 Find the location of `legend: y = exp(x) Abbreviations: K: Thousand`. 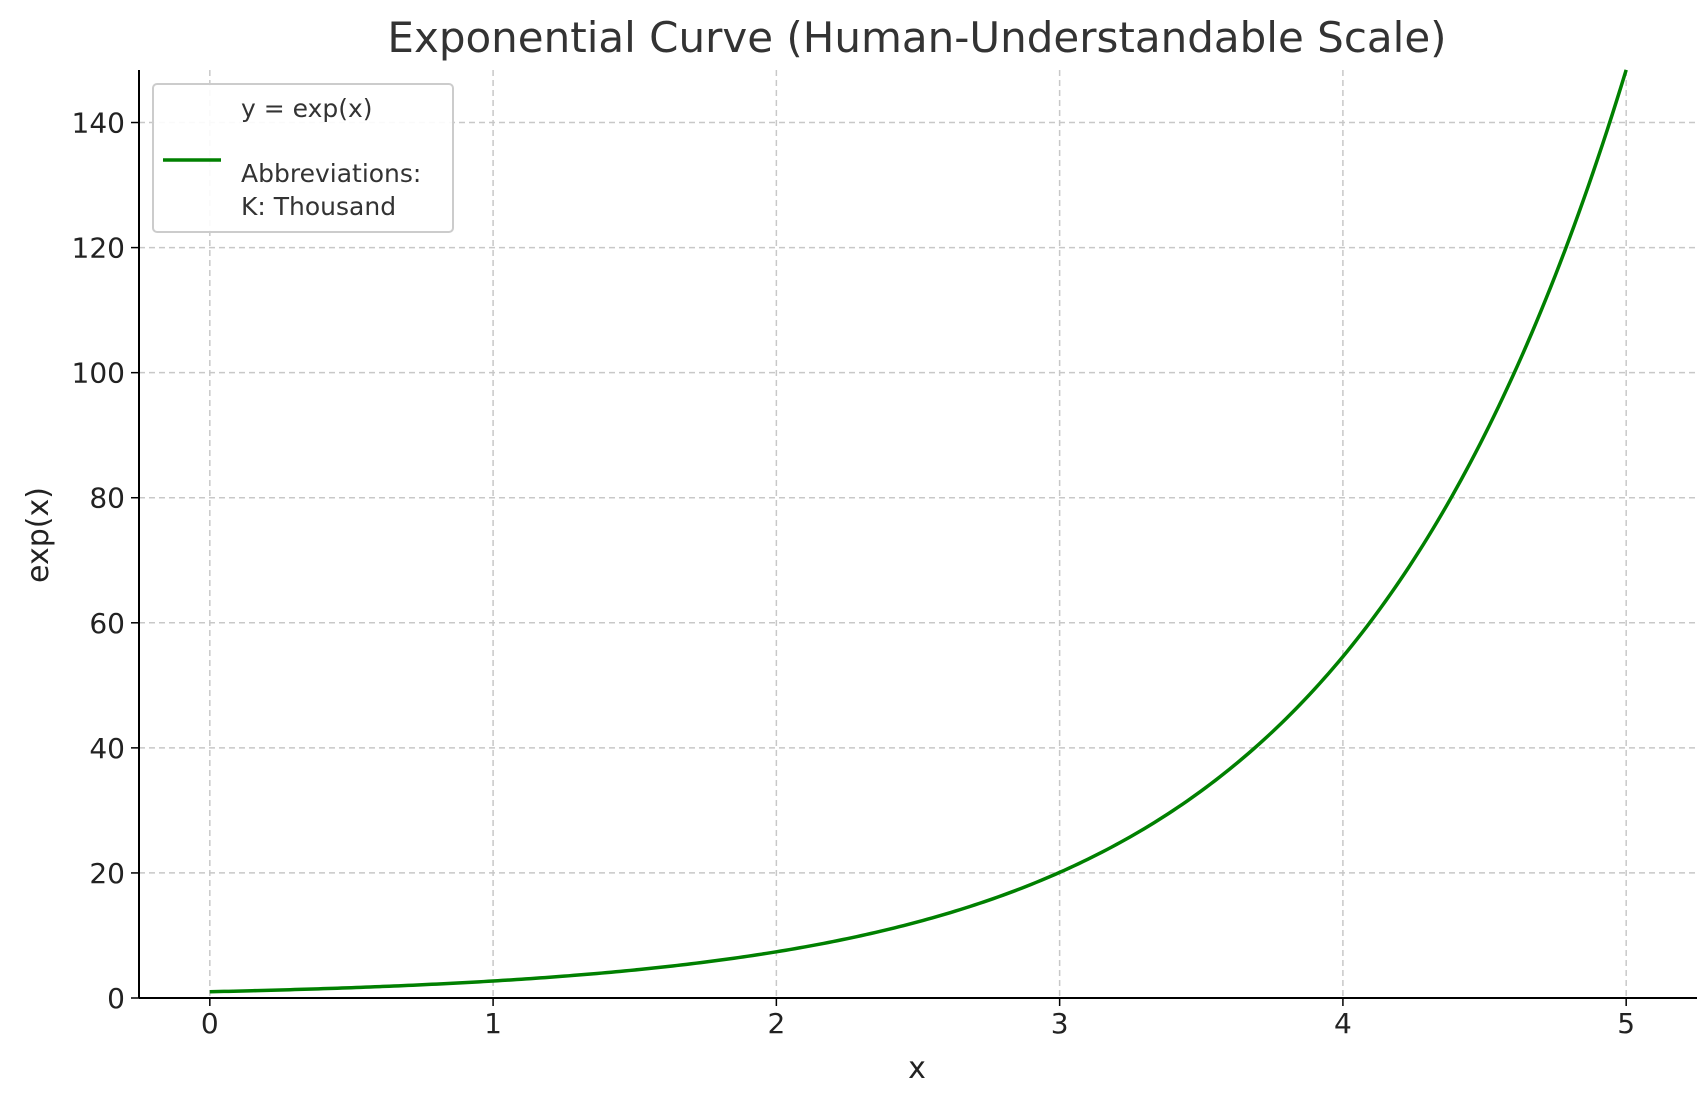

legend: y = exp(x) Abbreviations: K: Thousand is located at coordinates (303, 158).